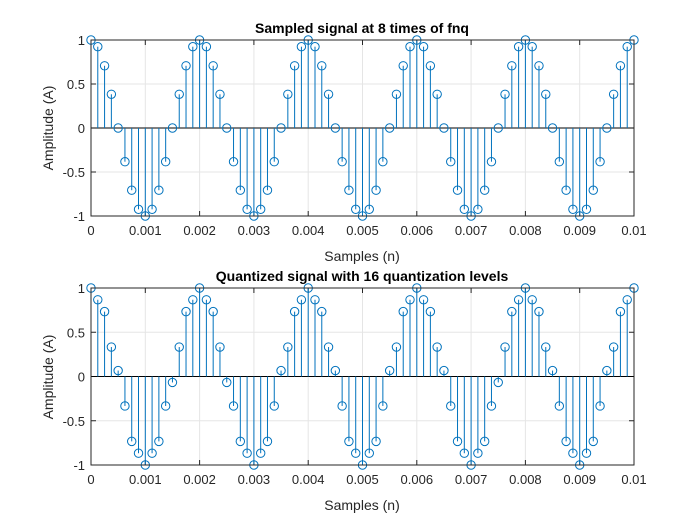  Describe the element at coordinates (76, 332) in the screenshot. I see `y-tick-label: 0.5` at that location.